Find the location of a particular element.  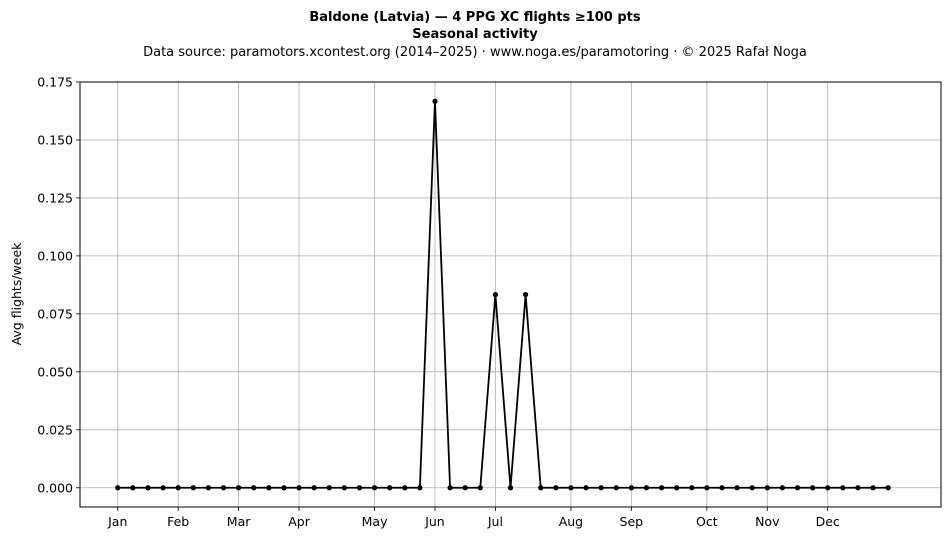

y-axis-label: Avg flights/week is located at coordinates (16, 294).